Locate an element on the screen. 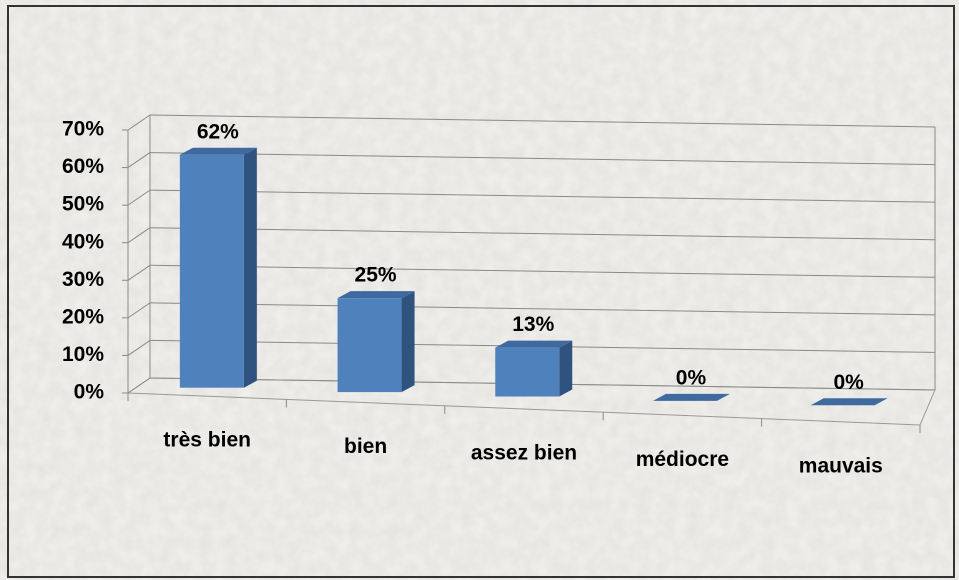 This screenshot has width=959, height=580. value-label: 62% is located at coordinates (218, 131).